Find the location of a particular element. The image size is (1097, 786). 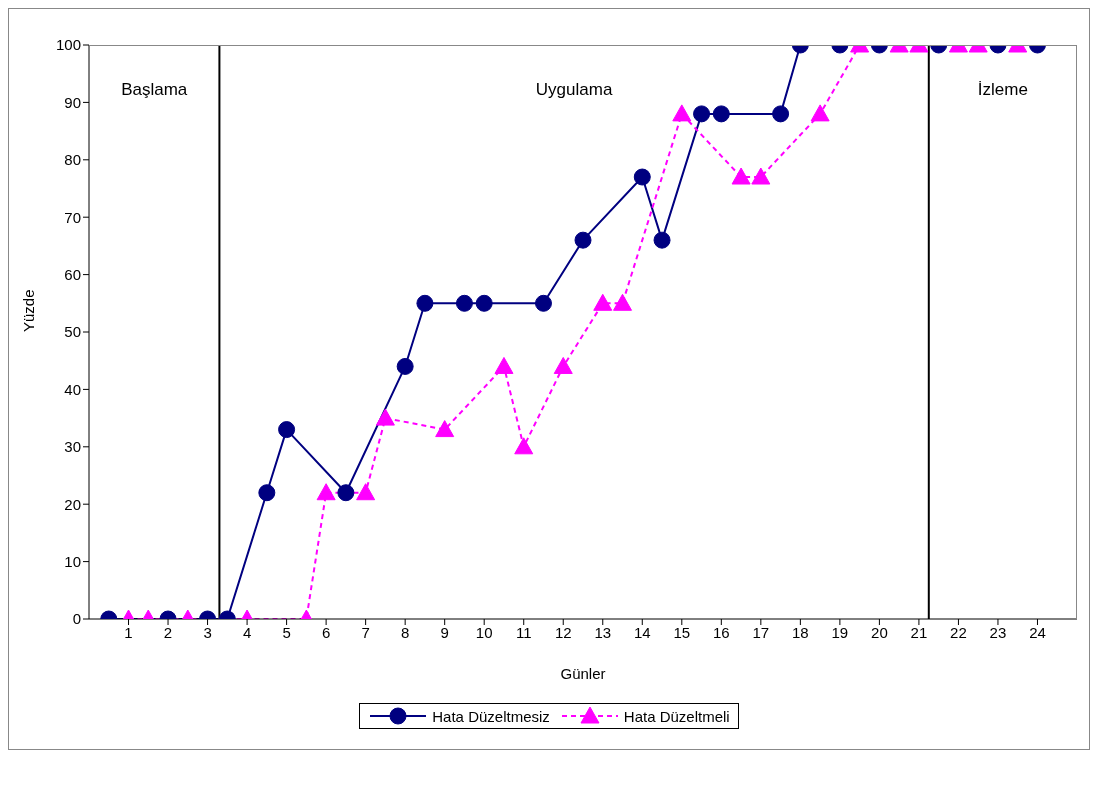

x-tick-label: 3 is located at coordinates (207, 632).